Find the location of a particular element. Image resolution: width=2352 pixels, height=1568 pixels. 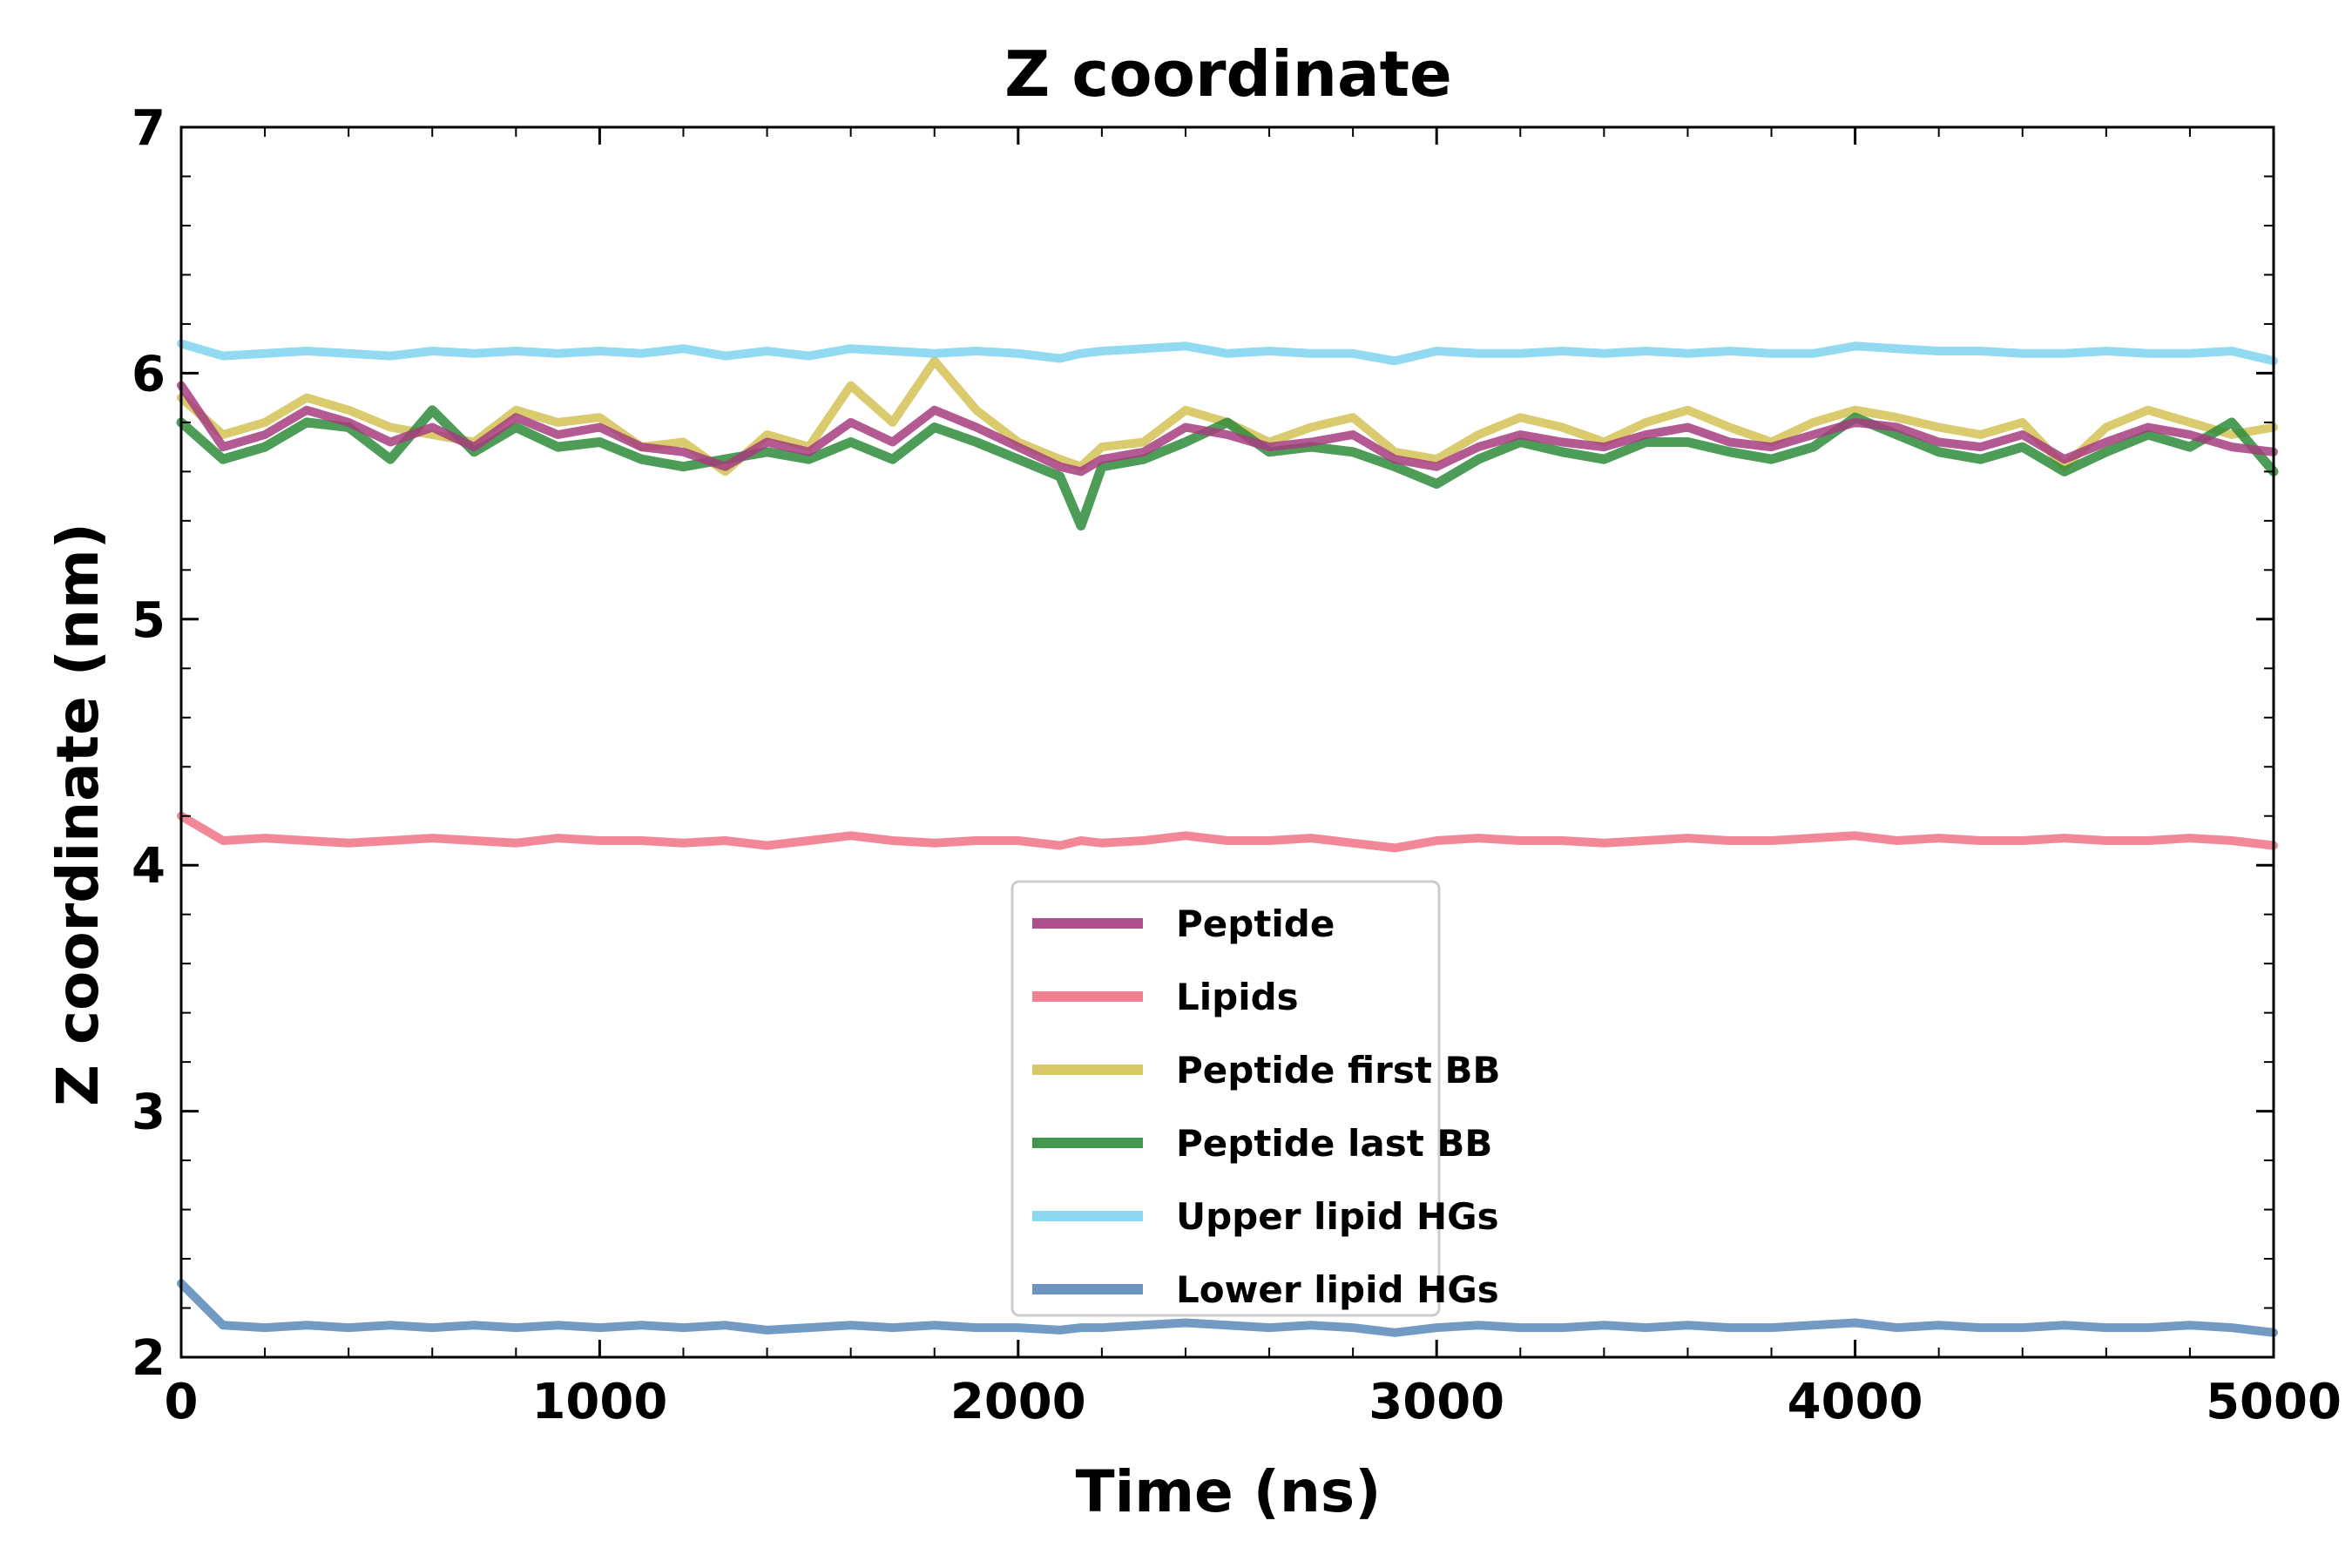

x-tick-label: 0 is located at coordinates (182, 1402).